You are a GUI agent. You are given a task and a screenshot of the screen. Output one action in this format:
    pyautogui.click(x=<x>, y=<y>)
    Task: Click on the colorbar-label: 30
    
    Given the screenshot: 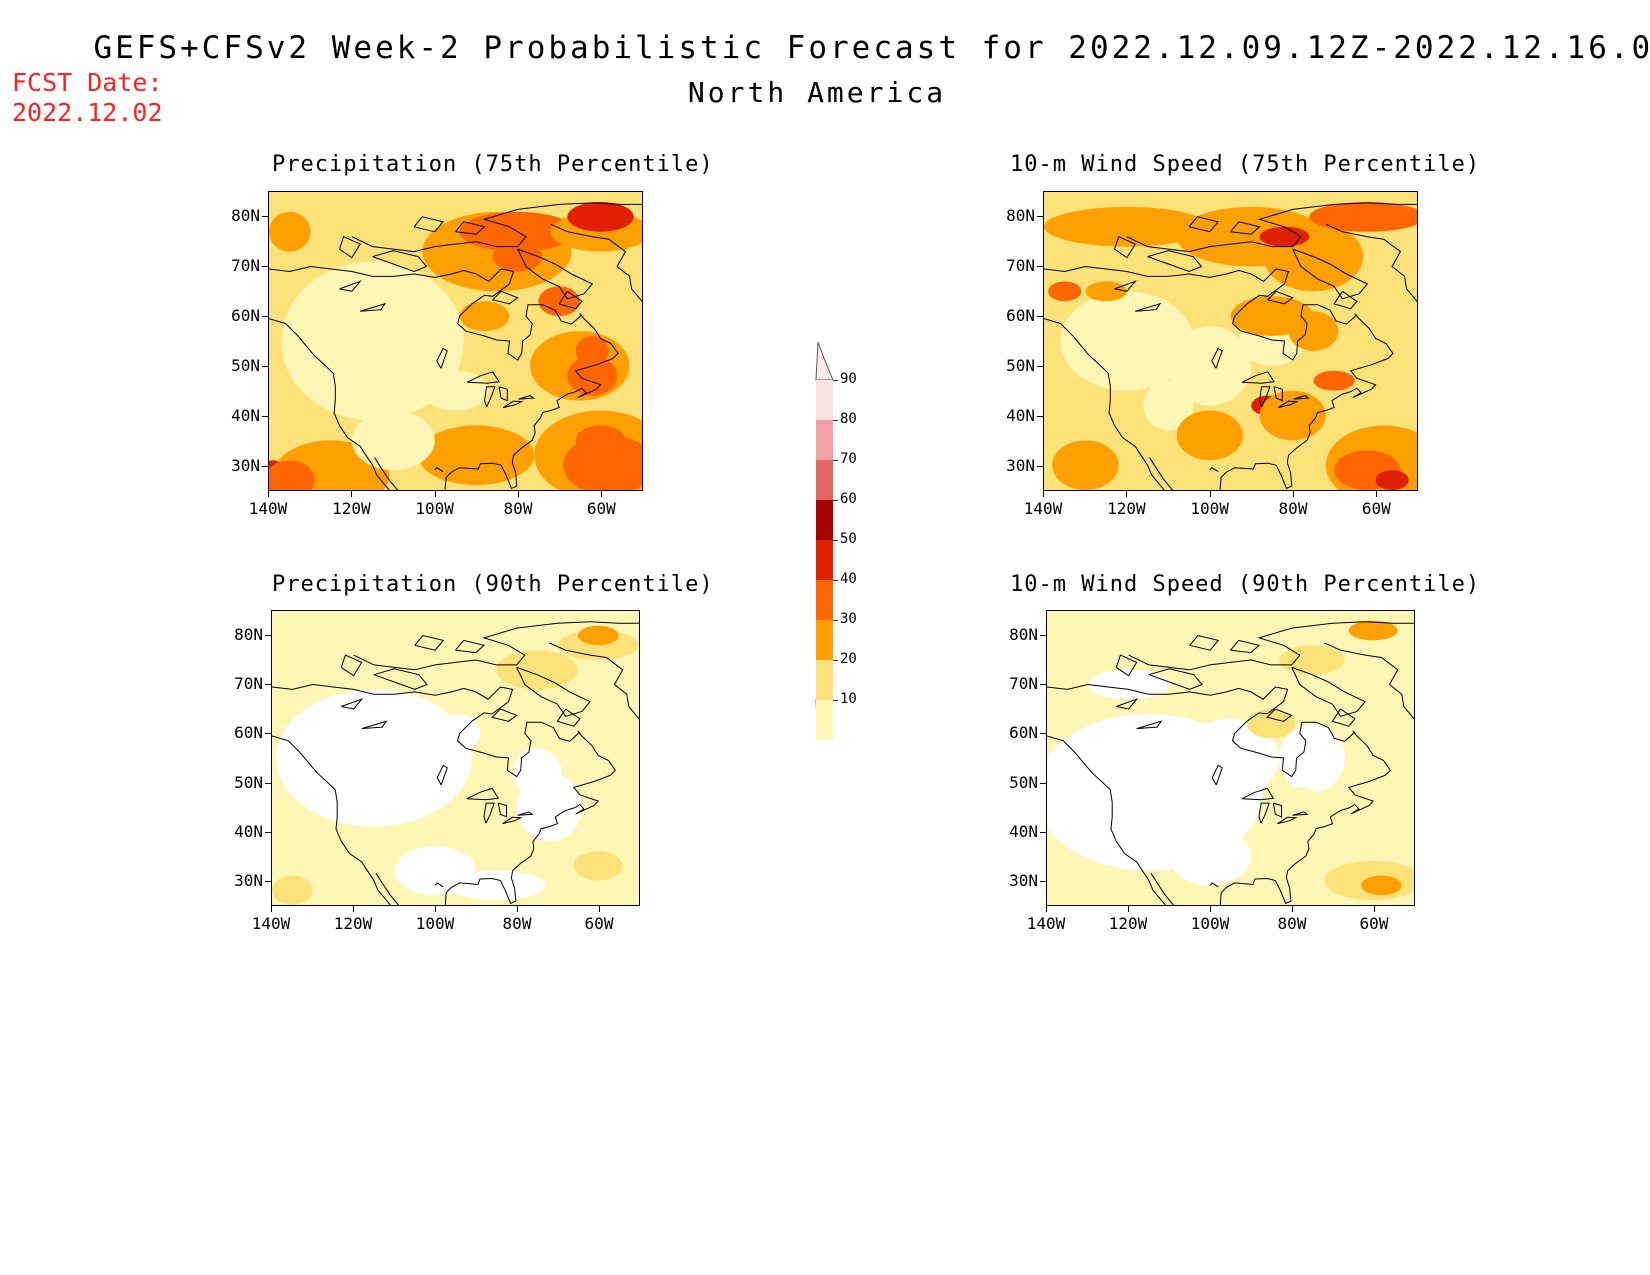 What is the action you would take?
    pyautogui.click(x=848, y=619)
    